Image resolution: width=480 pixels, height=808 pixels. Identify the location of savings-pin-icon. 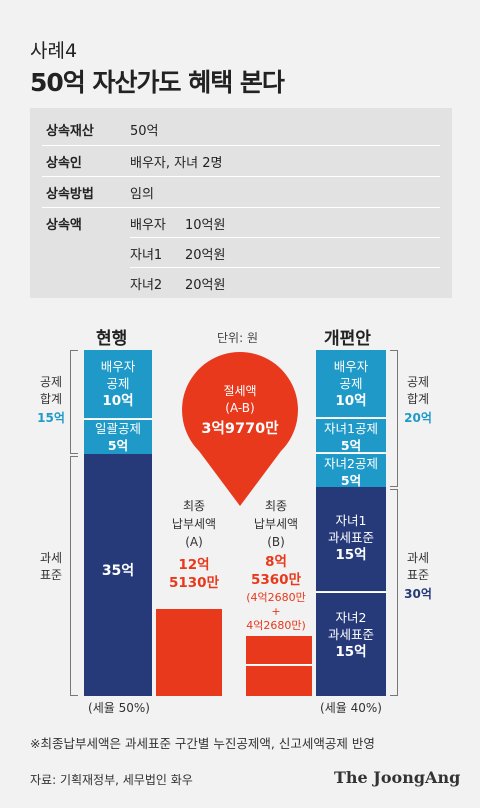
(240, 429).